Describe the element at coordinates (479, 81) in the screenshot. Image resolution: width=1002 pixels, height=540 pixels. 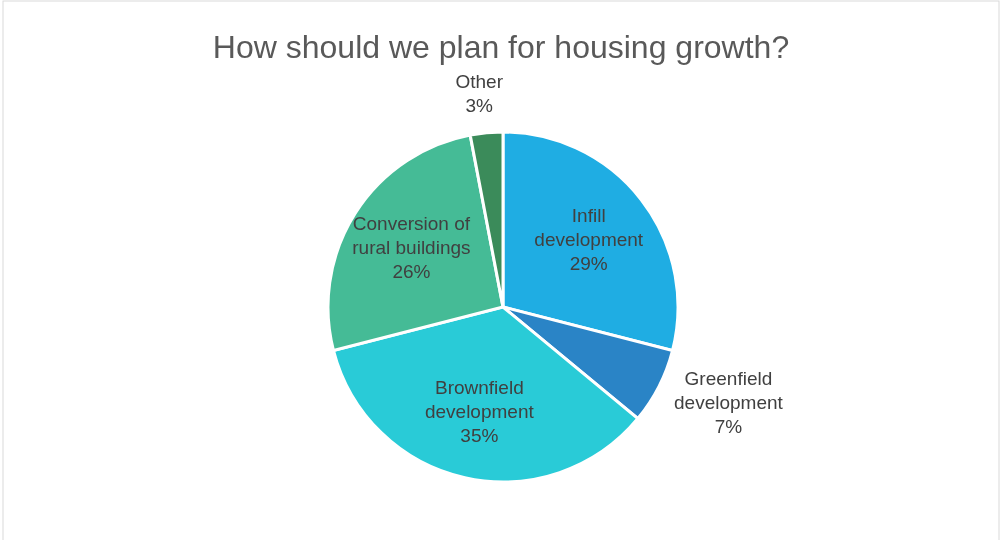
I see `slice-label: Other` at that location.